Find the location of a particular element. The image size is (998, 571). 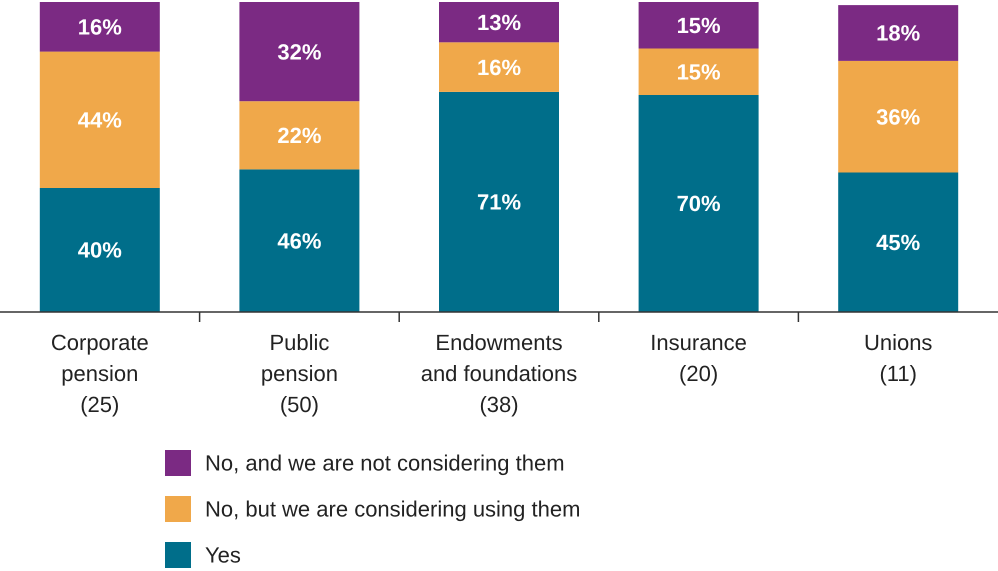

data-label: 13% is located at coordinates (499, 22).